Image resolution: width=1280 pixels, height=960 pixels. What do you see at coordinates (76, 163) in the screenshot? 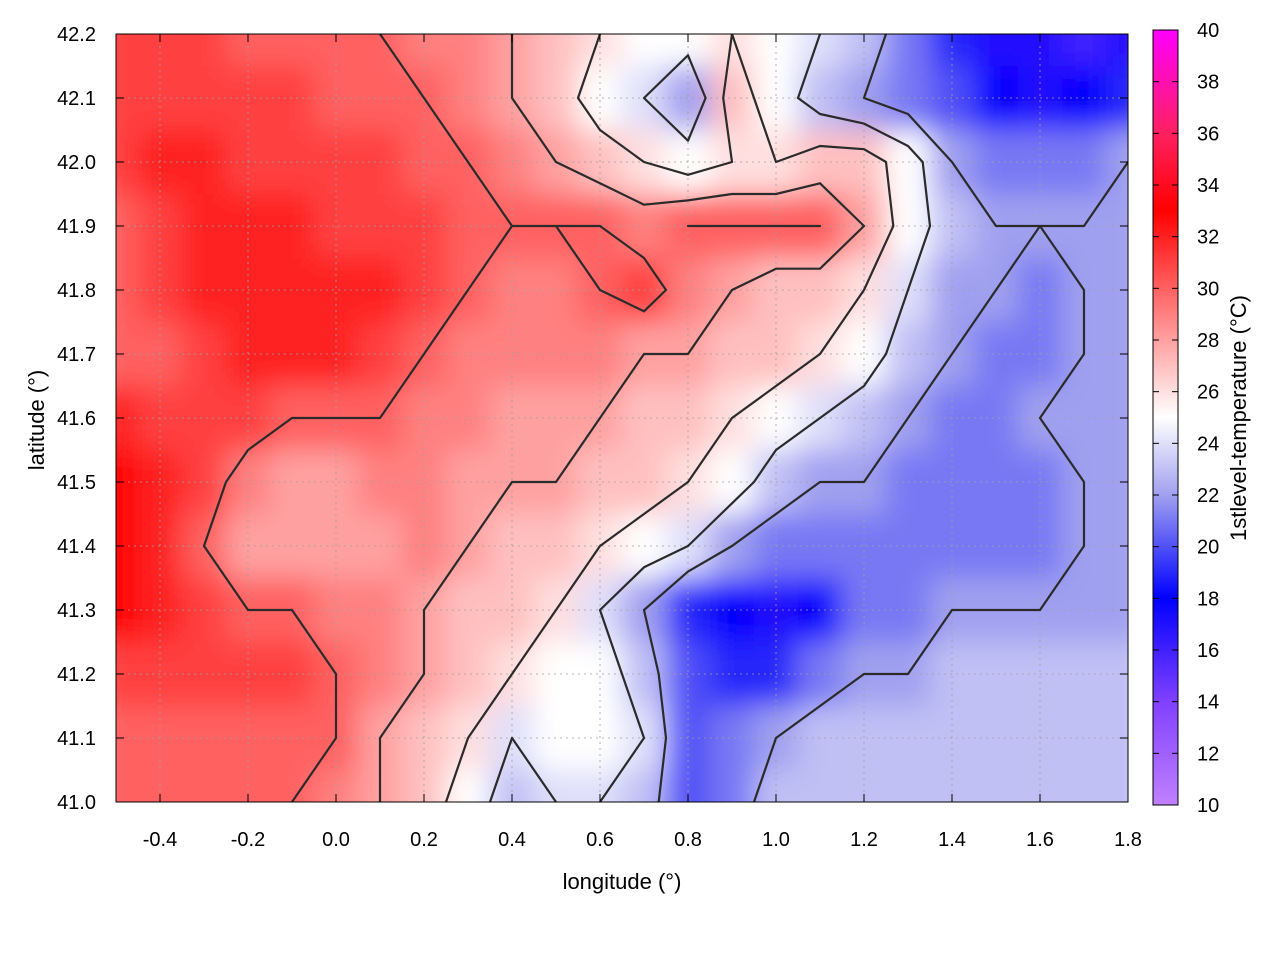
I see `y-tick-label: 42.0` at bounding box center [76, 163].